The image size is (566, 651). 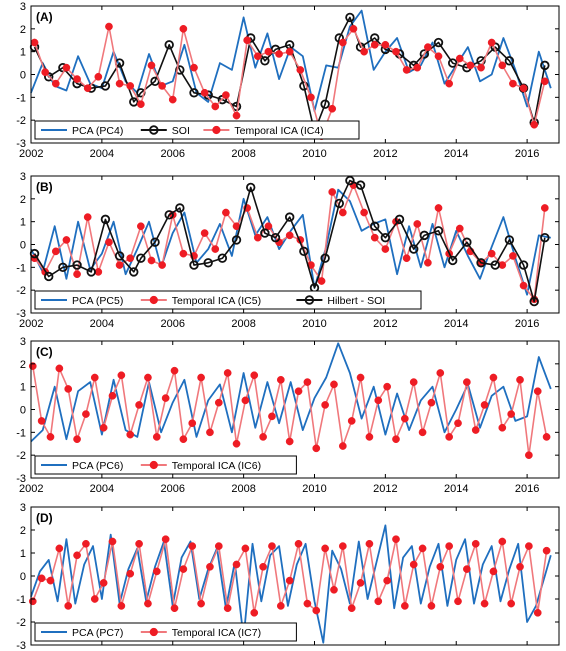 What do you see at coordinates (181, 131) in the screenshot?
I see `legend-label: SOI` at bounding box center [181, 131].